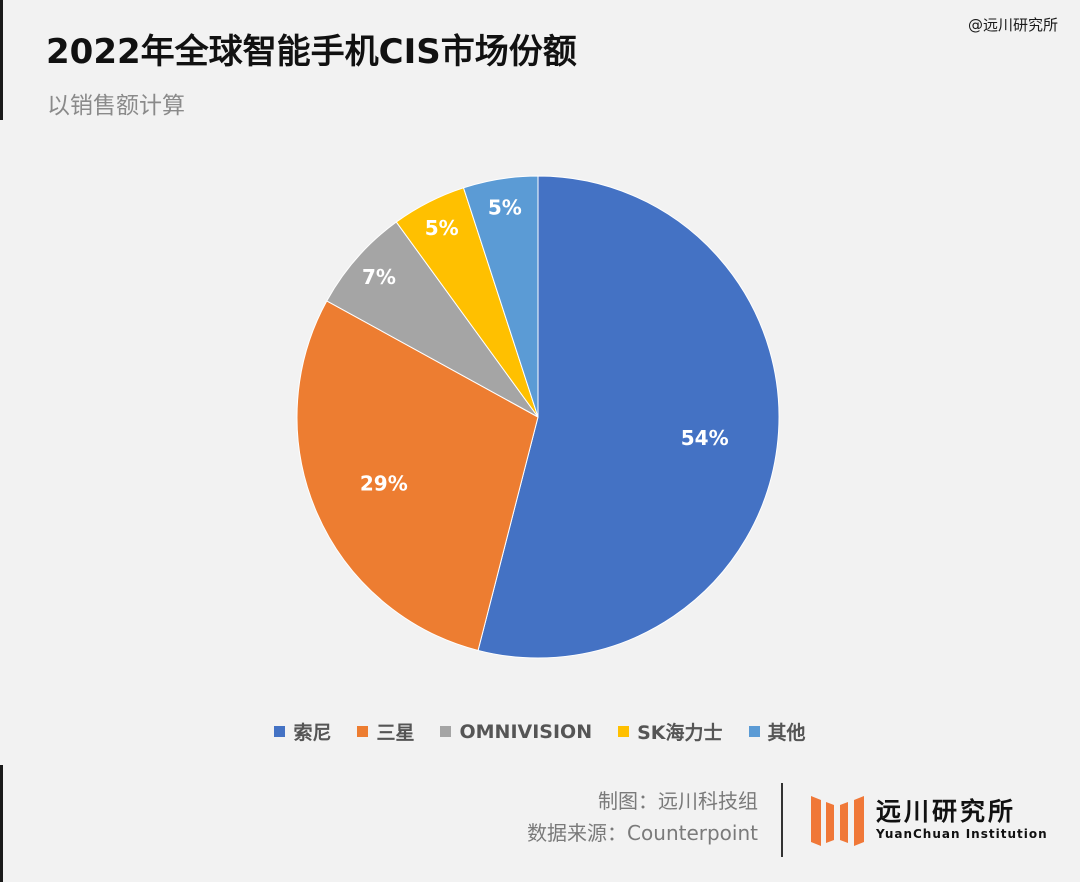  What do you see at coordinates (432, 319) in the screenshot?
I see `pie-slice-omnivision` at bounding box center [432, 319].